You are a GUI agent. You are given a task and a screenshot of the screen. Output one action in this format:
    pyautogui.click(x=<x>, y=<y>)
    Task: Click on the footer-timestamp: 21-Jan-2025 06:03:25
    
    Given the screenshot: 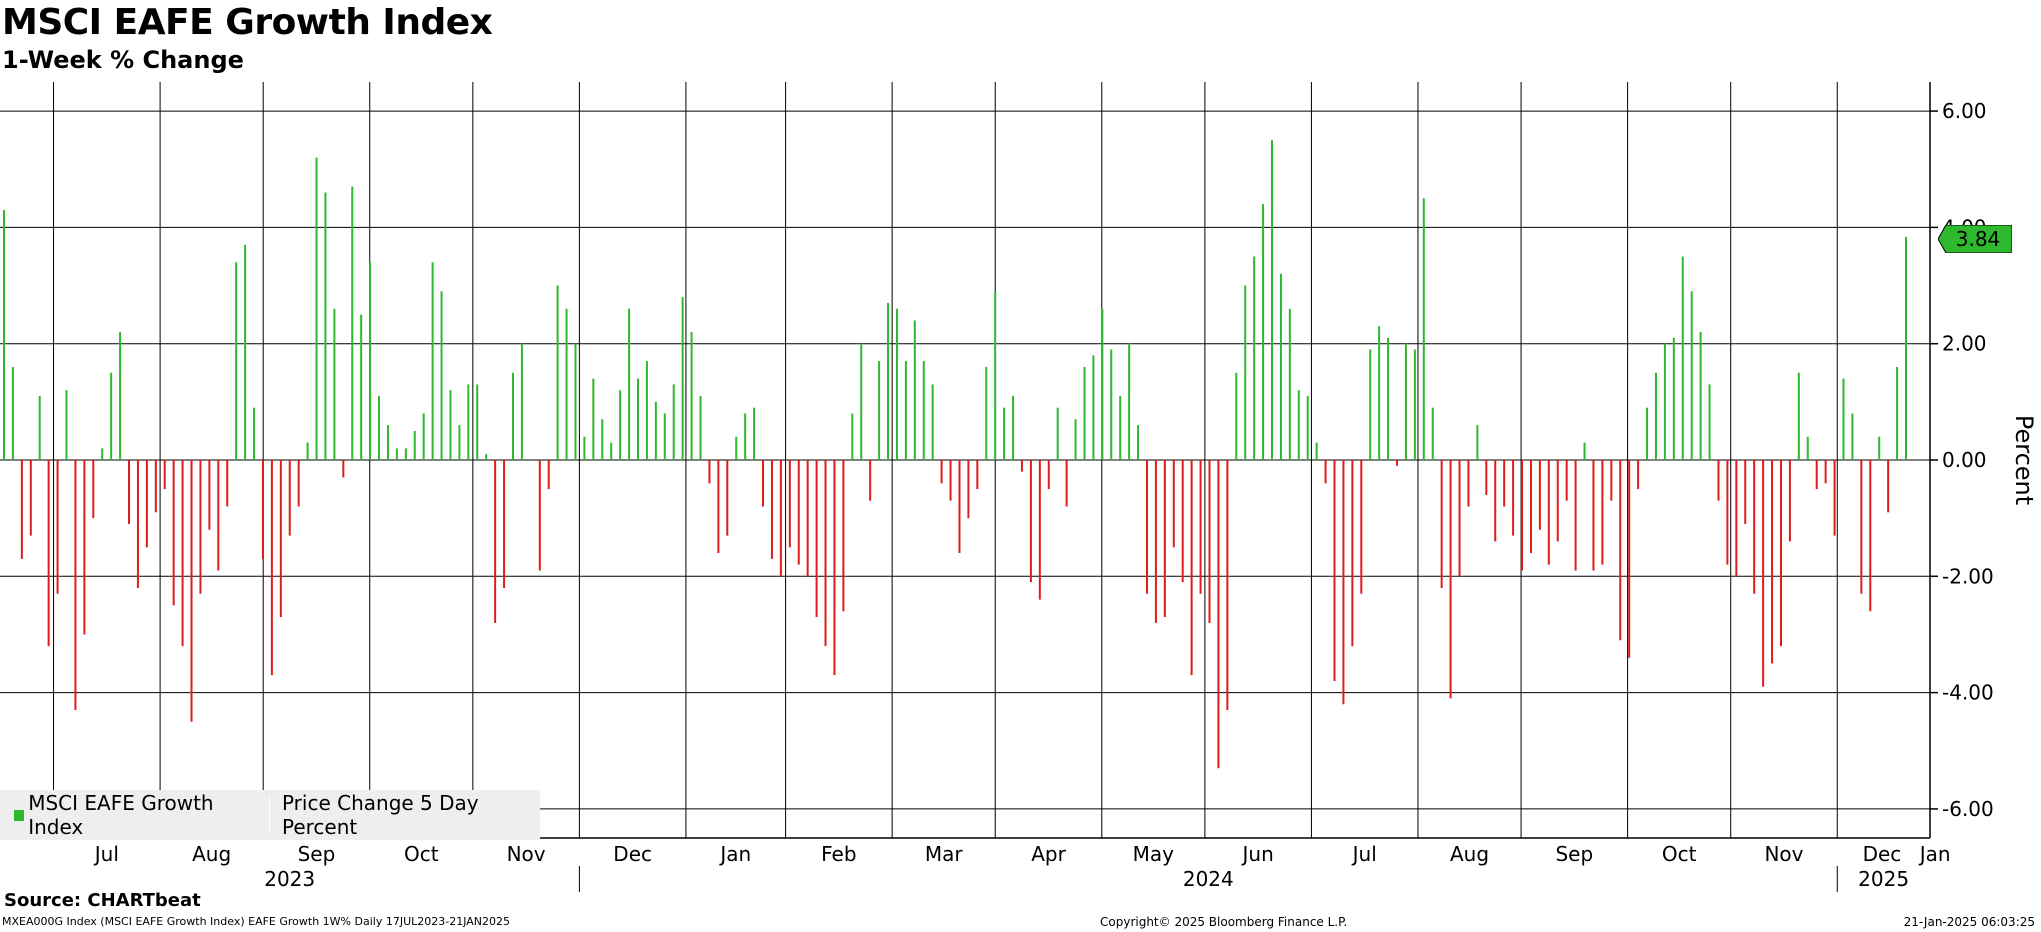 What is the action you would take?
    pyautogui.click(x=1969, y=922)
    